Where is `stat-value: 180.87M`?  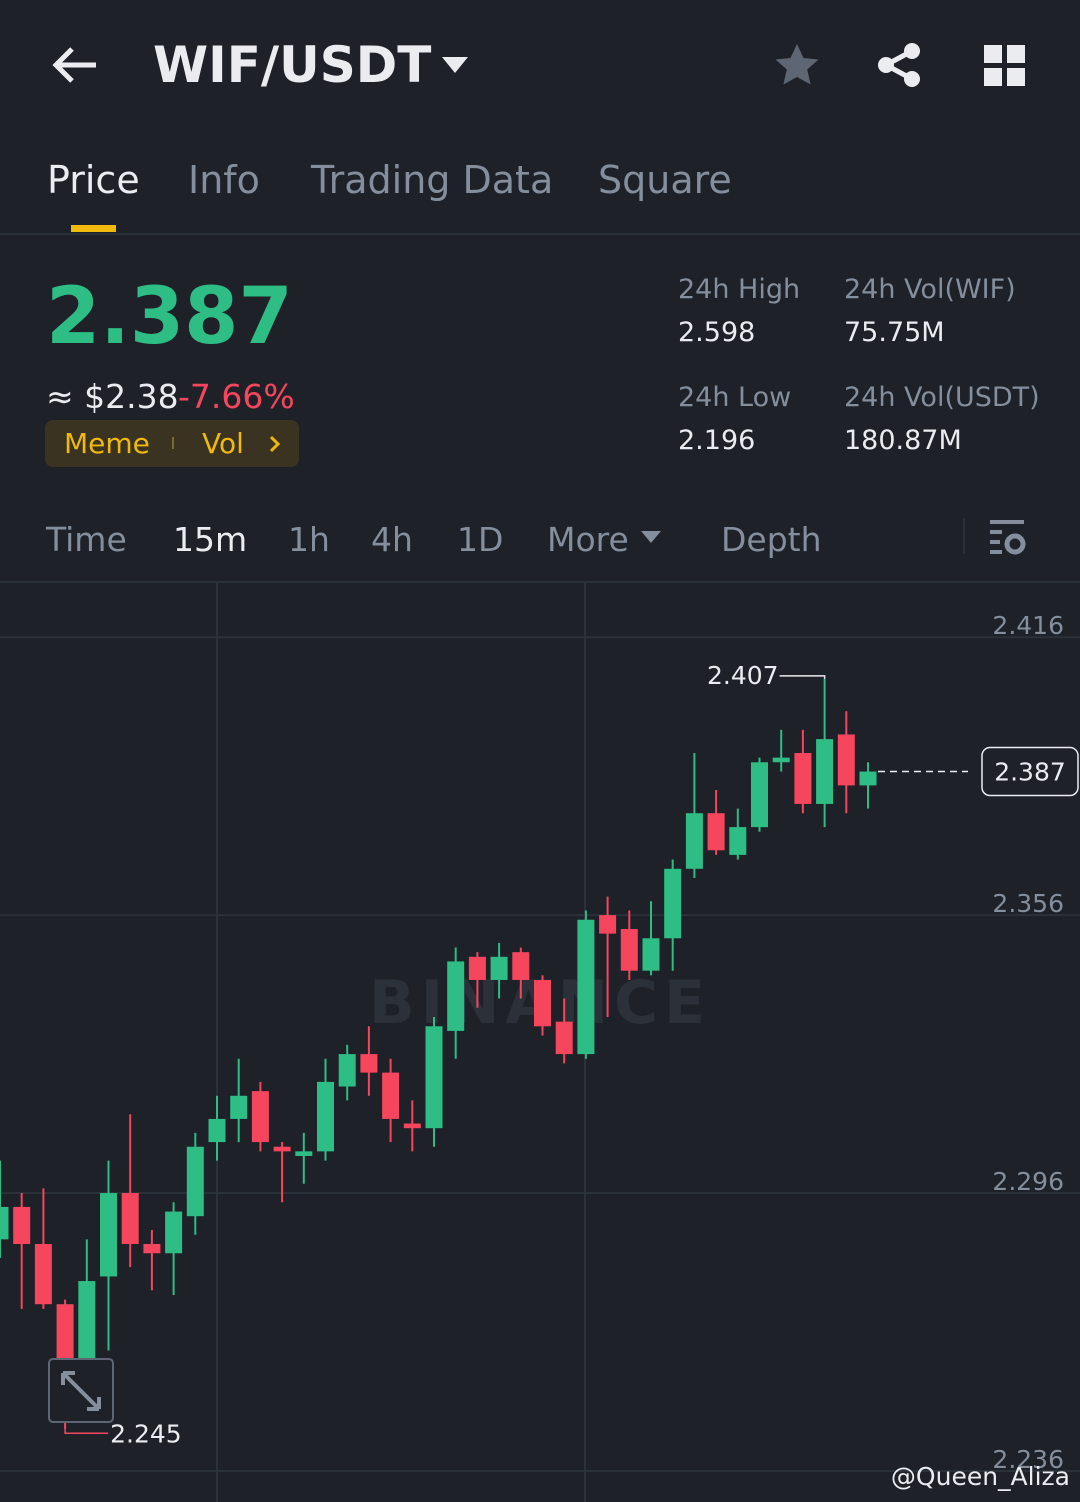 stat-value: 180.87M is located at coordinates (903, 440).